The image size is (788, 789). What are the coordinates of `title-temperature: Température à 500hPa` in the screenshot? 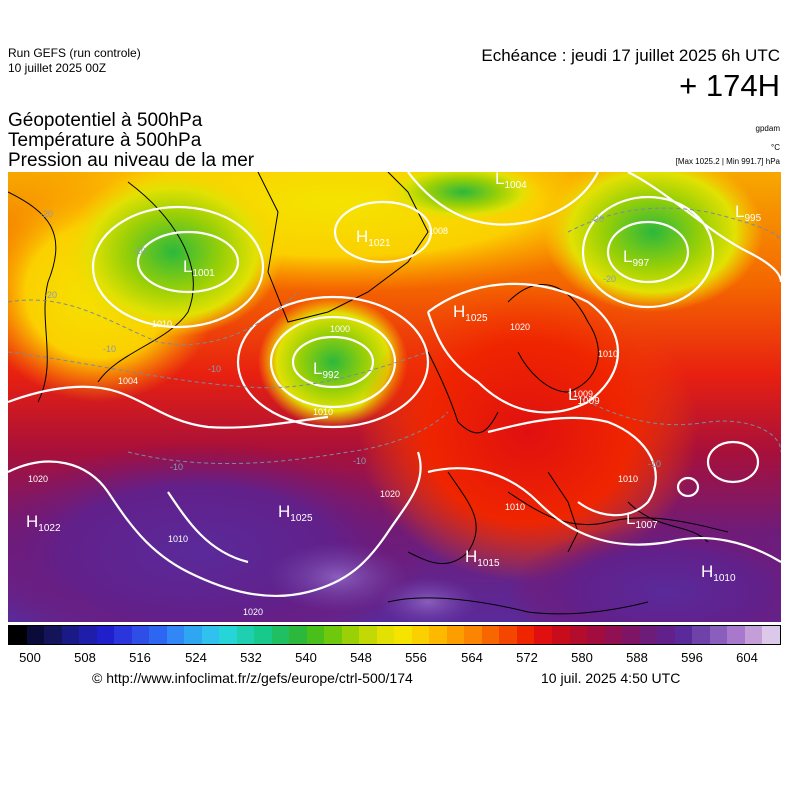 It's located at (105, 140).